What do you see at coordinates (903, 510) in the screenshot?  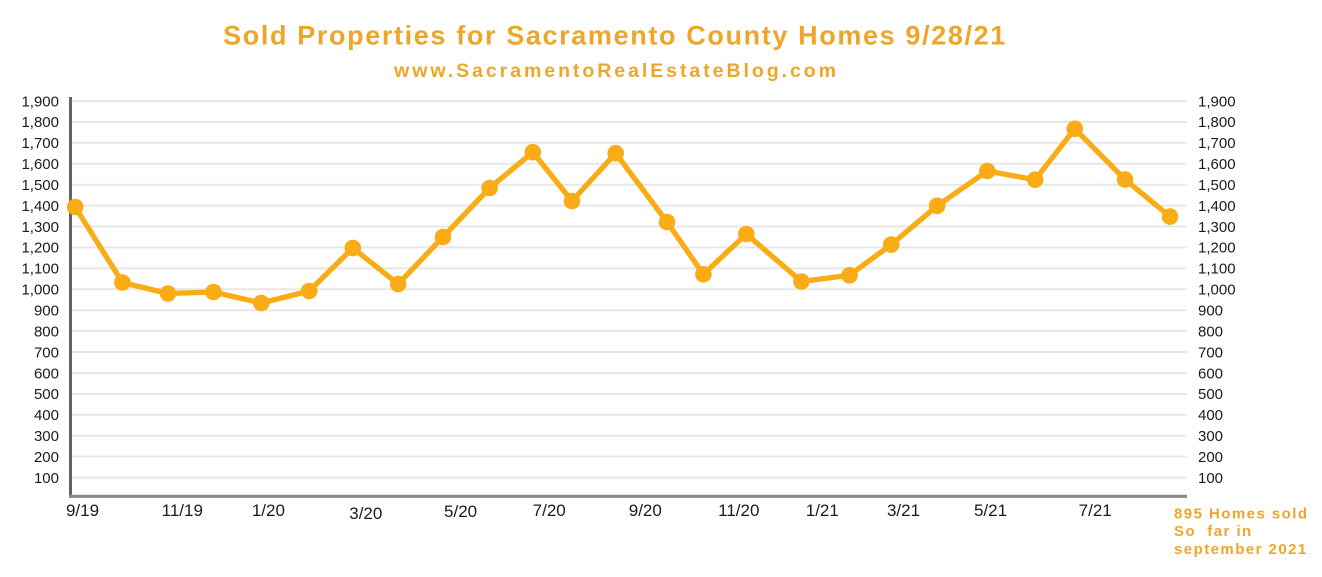 I see `svg-text: 3/21` at bounding box center [903, 510].